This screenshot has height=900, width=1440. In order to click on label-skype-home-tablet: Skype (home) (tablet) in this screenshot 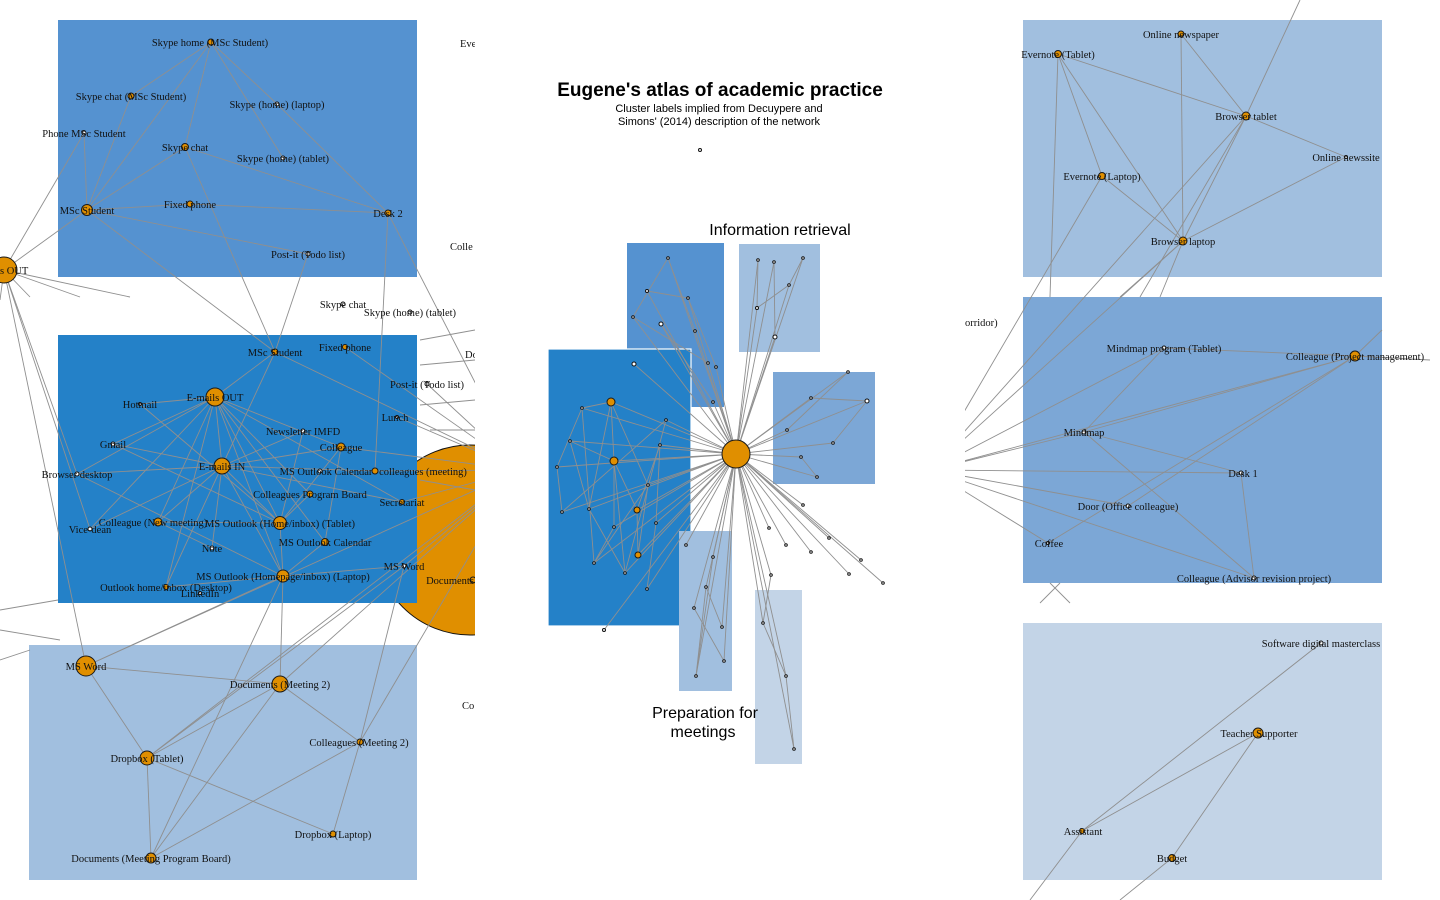, I will do `click(283, 159)`.